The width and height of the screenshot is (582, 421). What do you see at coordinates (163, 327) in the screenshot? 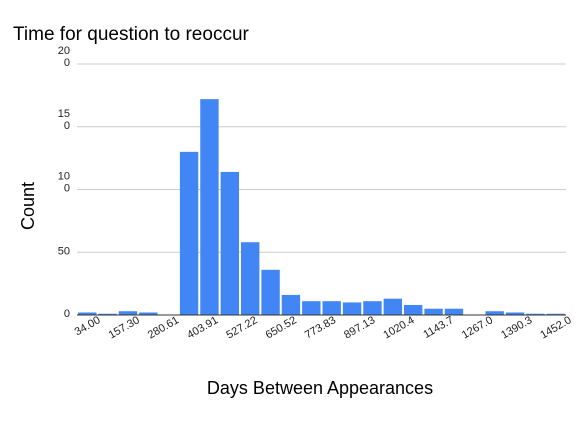
I see `x-tick-label: 280.61` at bounding box center [163, 327].